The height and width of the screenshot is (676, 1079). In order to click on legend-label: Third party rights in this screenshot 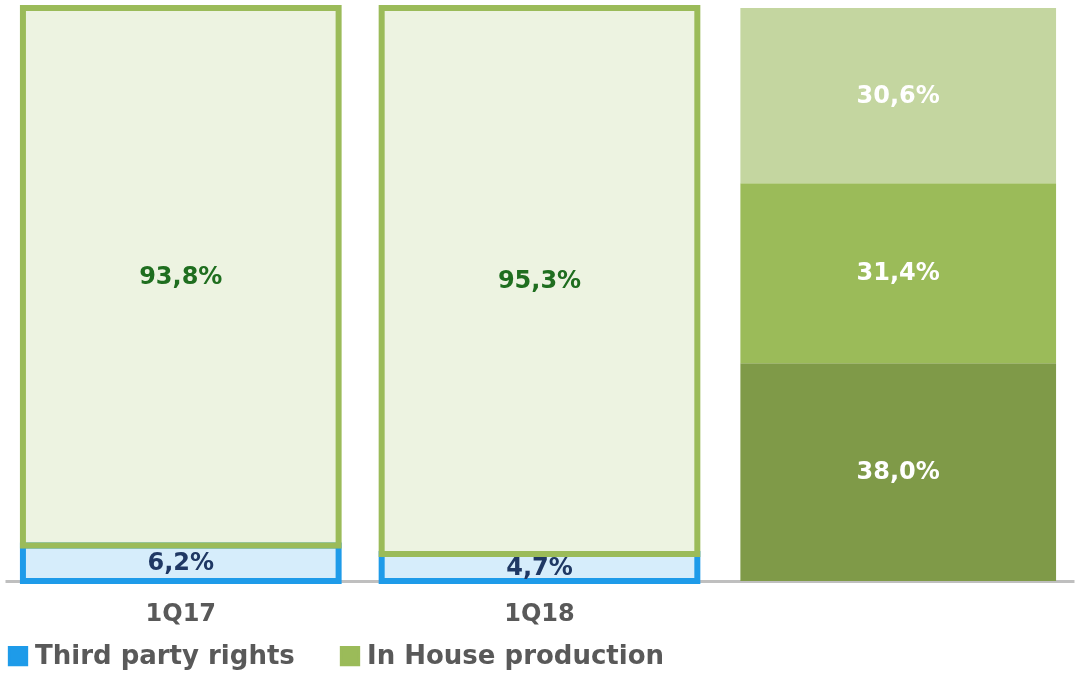, I will do `click(165, 655)`.